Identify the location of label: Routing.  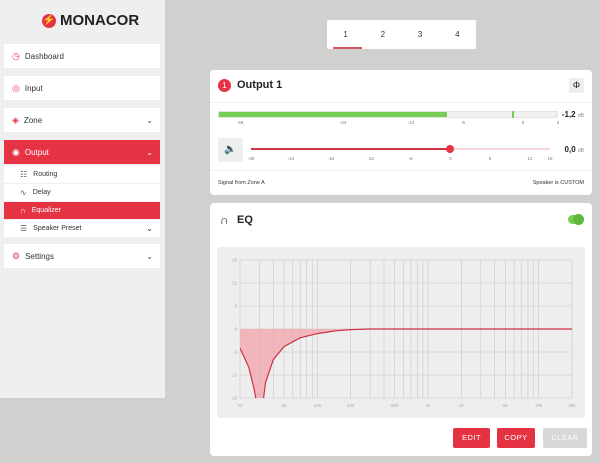
(45, 174).